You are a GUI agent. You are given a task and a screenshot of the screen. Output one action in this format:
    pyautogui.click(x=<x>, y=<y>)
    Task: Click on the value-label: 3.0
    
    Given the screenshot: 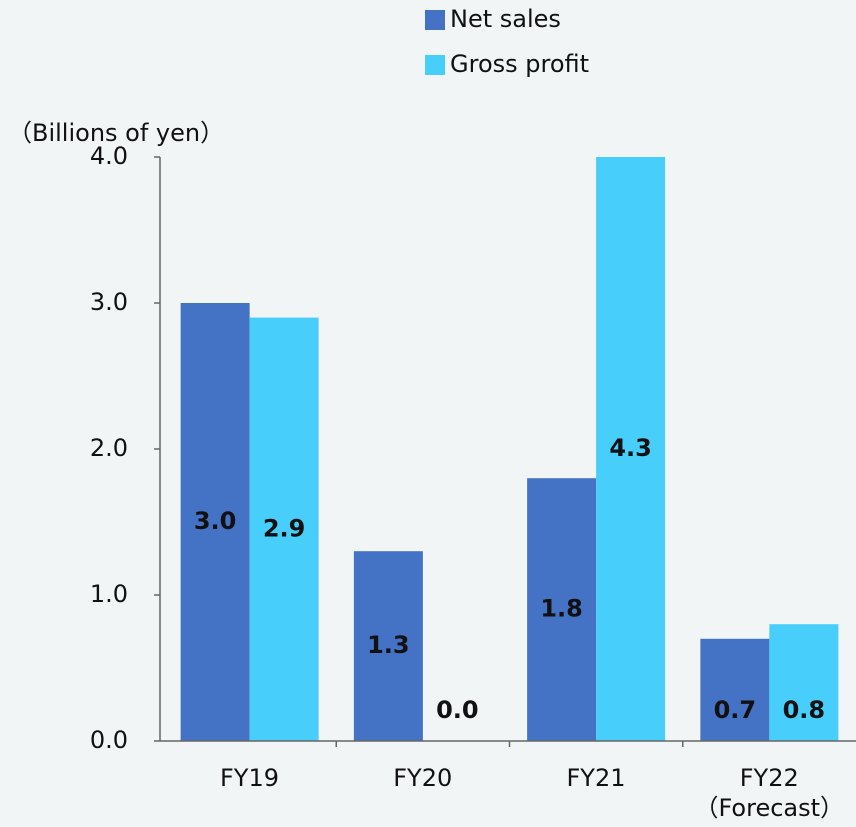 What is the action you would take?
    pyautogui.click(x=215, y=521)
    